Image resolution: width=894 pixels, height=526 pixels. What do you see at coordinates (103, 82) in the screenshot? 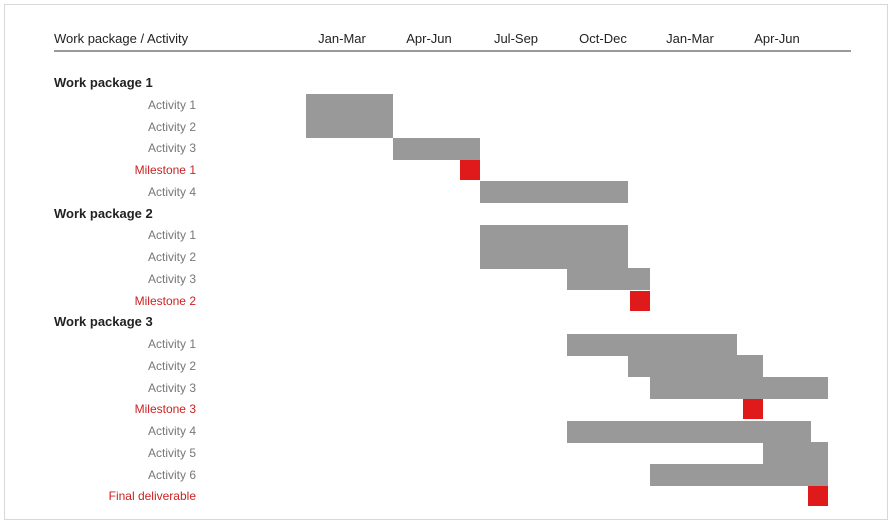
I see `work-package-label: Work package 1` at bounding box center [103, 82].